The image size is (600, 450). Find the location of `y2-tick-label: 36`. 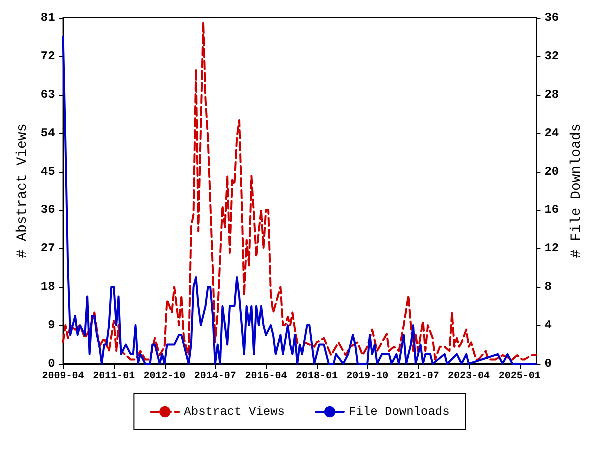

y2-tick-label: 36 is located at coordinates (552, 18).